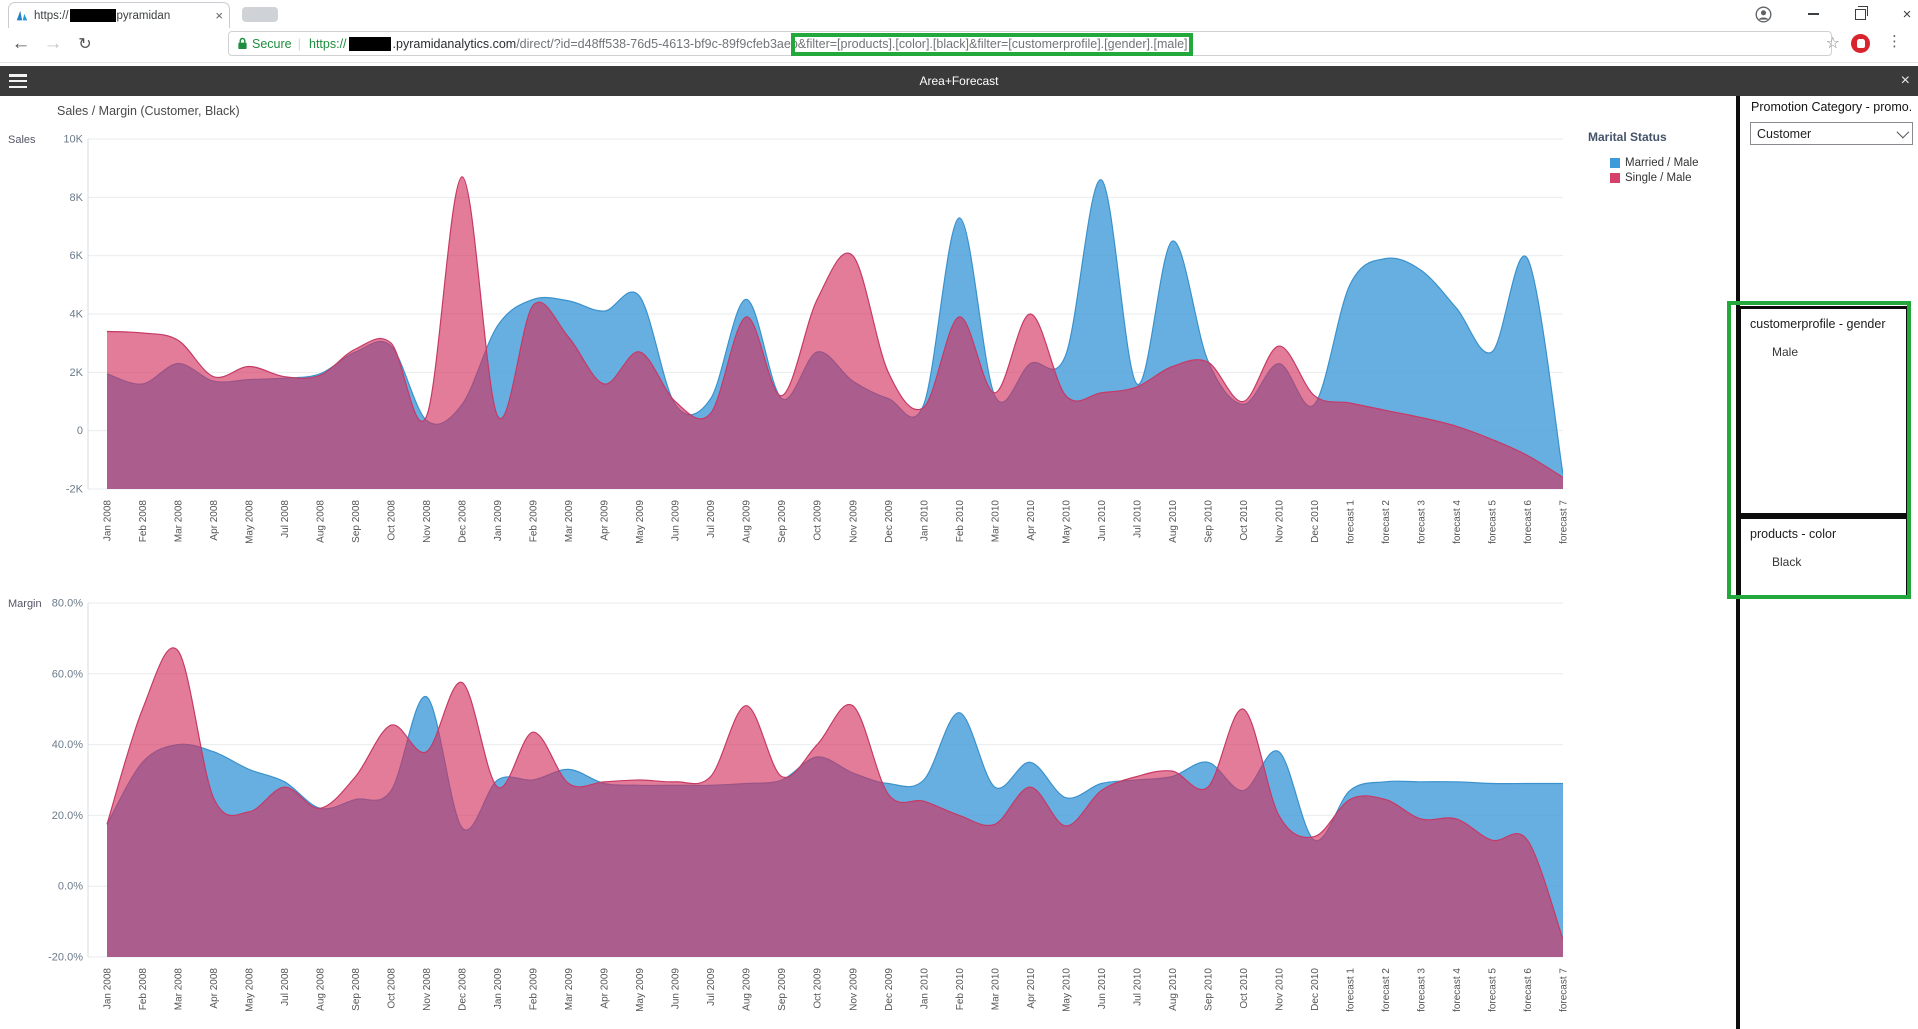 This screenshot has height=1029, width=1918. Describe the element at coordinates (853, 989) in the screenshot. I see `svg-text: Nov 2009` at that location.